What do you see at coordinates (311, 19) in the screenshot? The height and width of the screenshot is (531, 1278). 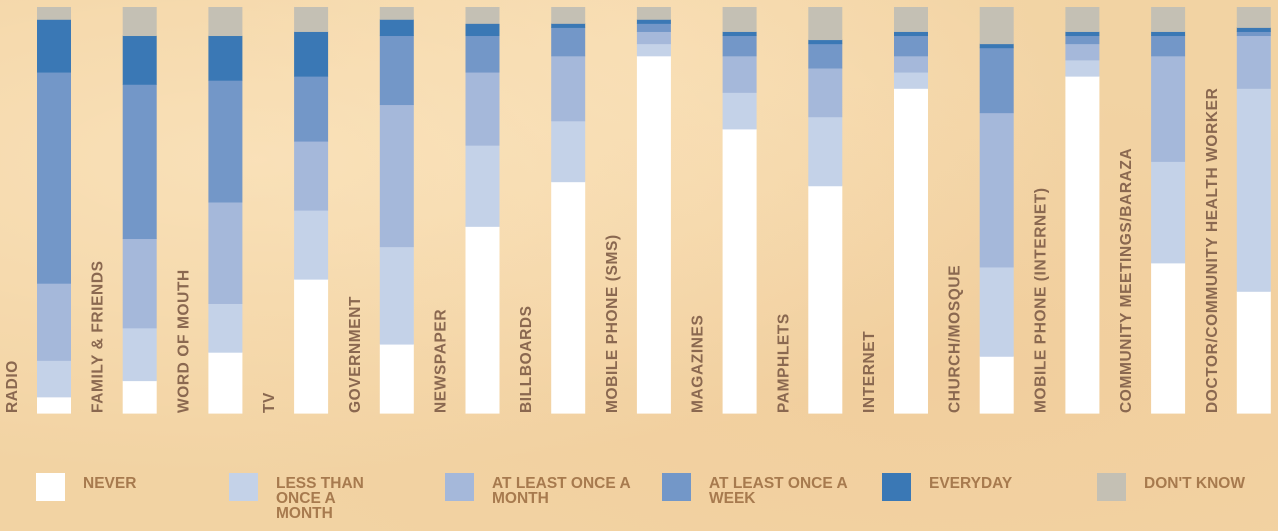 I see `bar-segment-tv-don-t-know` at bounding box center [311, 19].